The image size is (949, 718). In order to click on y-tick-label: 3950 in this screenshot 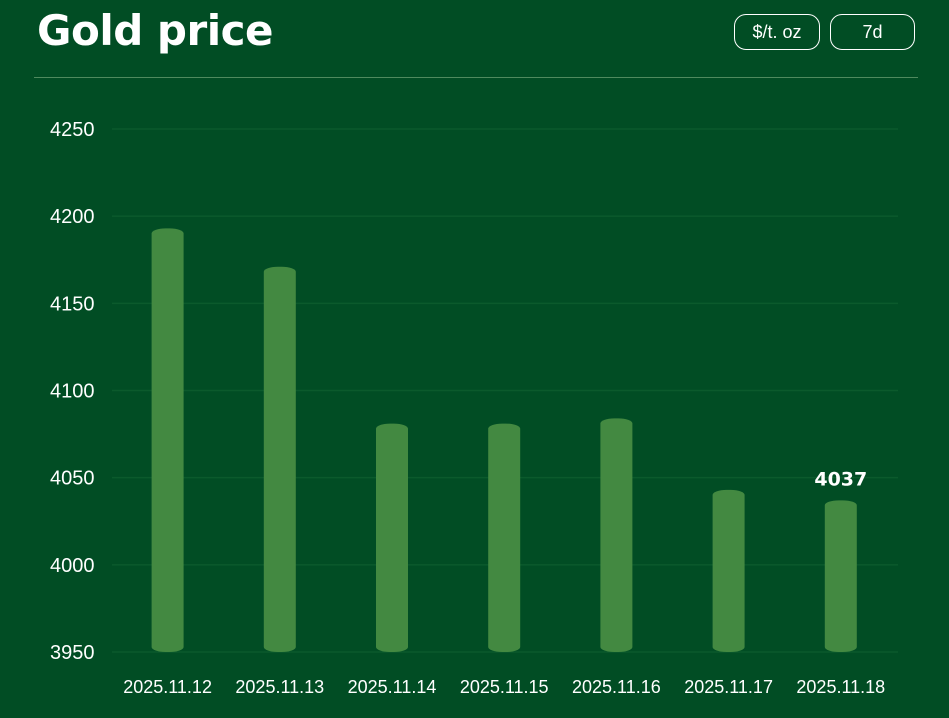, I will do `click(72, 653)`.